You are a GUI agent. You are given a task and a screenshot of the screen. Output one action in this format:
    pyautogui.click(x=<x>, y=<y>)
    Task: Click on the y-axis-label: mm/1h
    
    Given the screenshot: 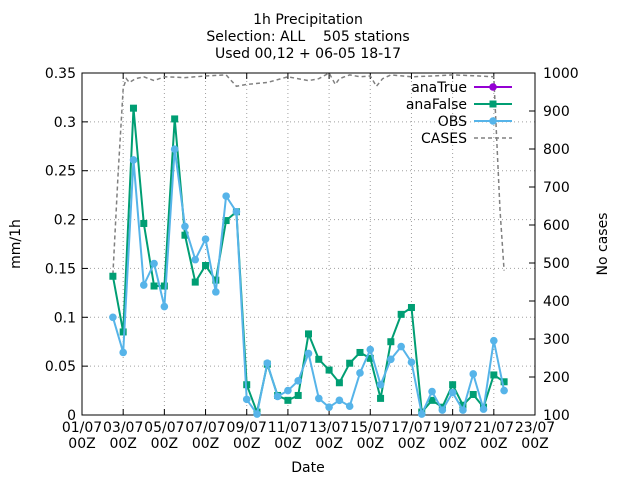 What is the action you would take?
    pyautogui.click(x=16, y=244)
    